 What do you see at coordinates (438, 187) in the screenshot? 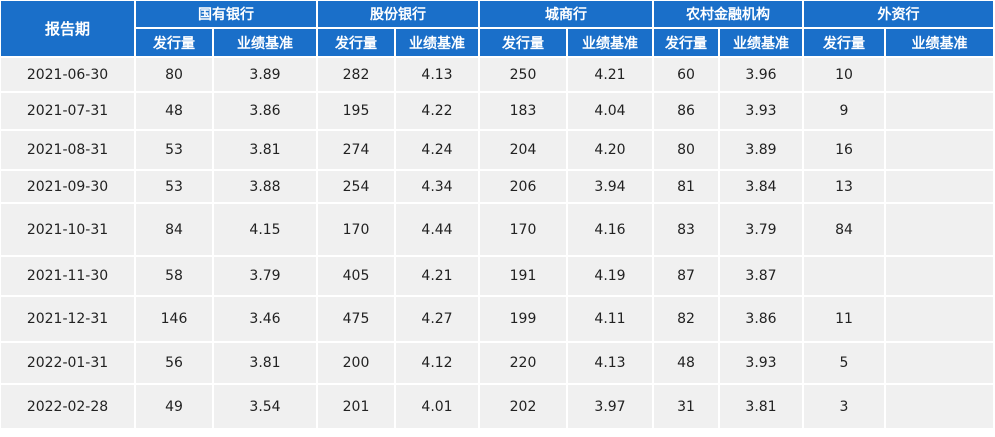
I see `benchmark-cell: 4.34` at bounding box center [438, 187].